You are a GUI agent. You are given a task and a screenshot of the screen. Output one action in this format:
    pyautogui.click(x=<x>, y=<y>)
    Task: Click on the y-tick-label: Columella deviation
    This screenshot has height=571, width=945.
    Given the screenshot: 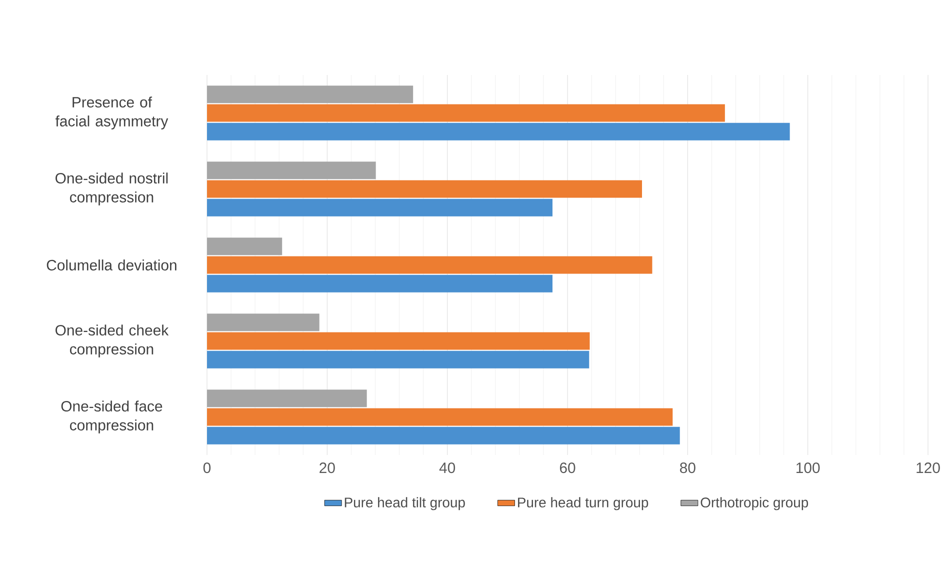 What is the action you would take?
    pyautogui.click(x=111, y=265)
    